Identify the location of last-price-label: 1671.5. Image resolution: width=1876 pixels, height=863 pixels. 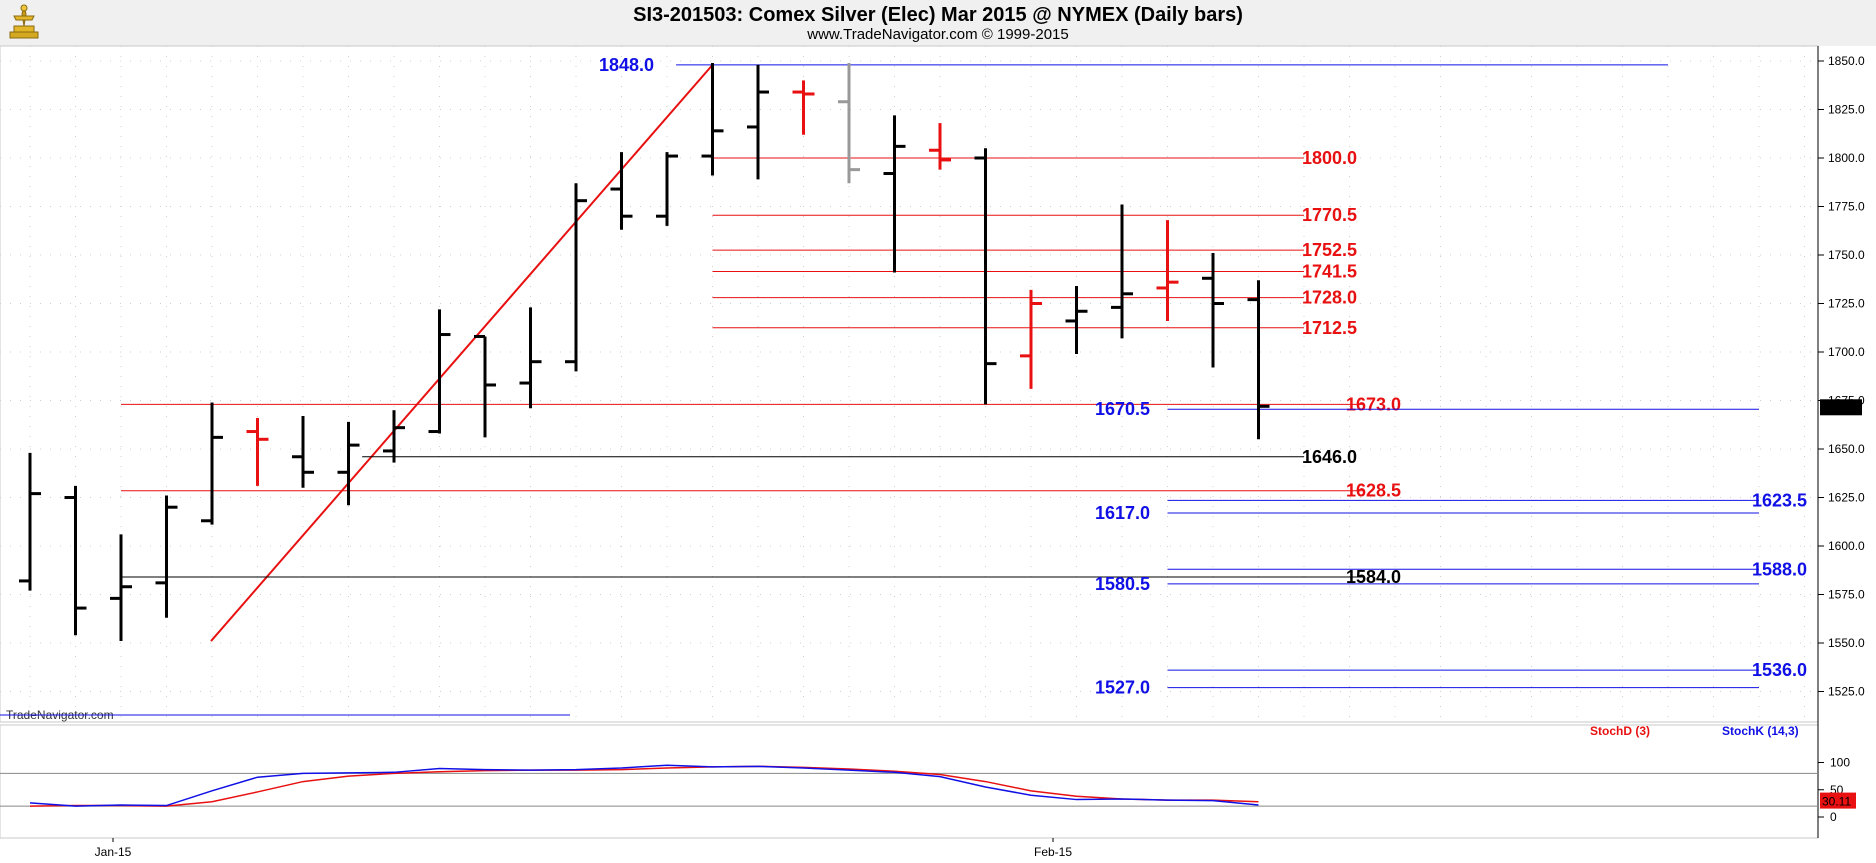
(1840, 408).